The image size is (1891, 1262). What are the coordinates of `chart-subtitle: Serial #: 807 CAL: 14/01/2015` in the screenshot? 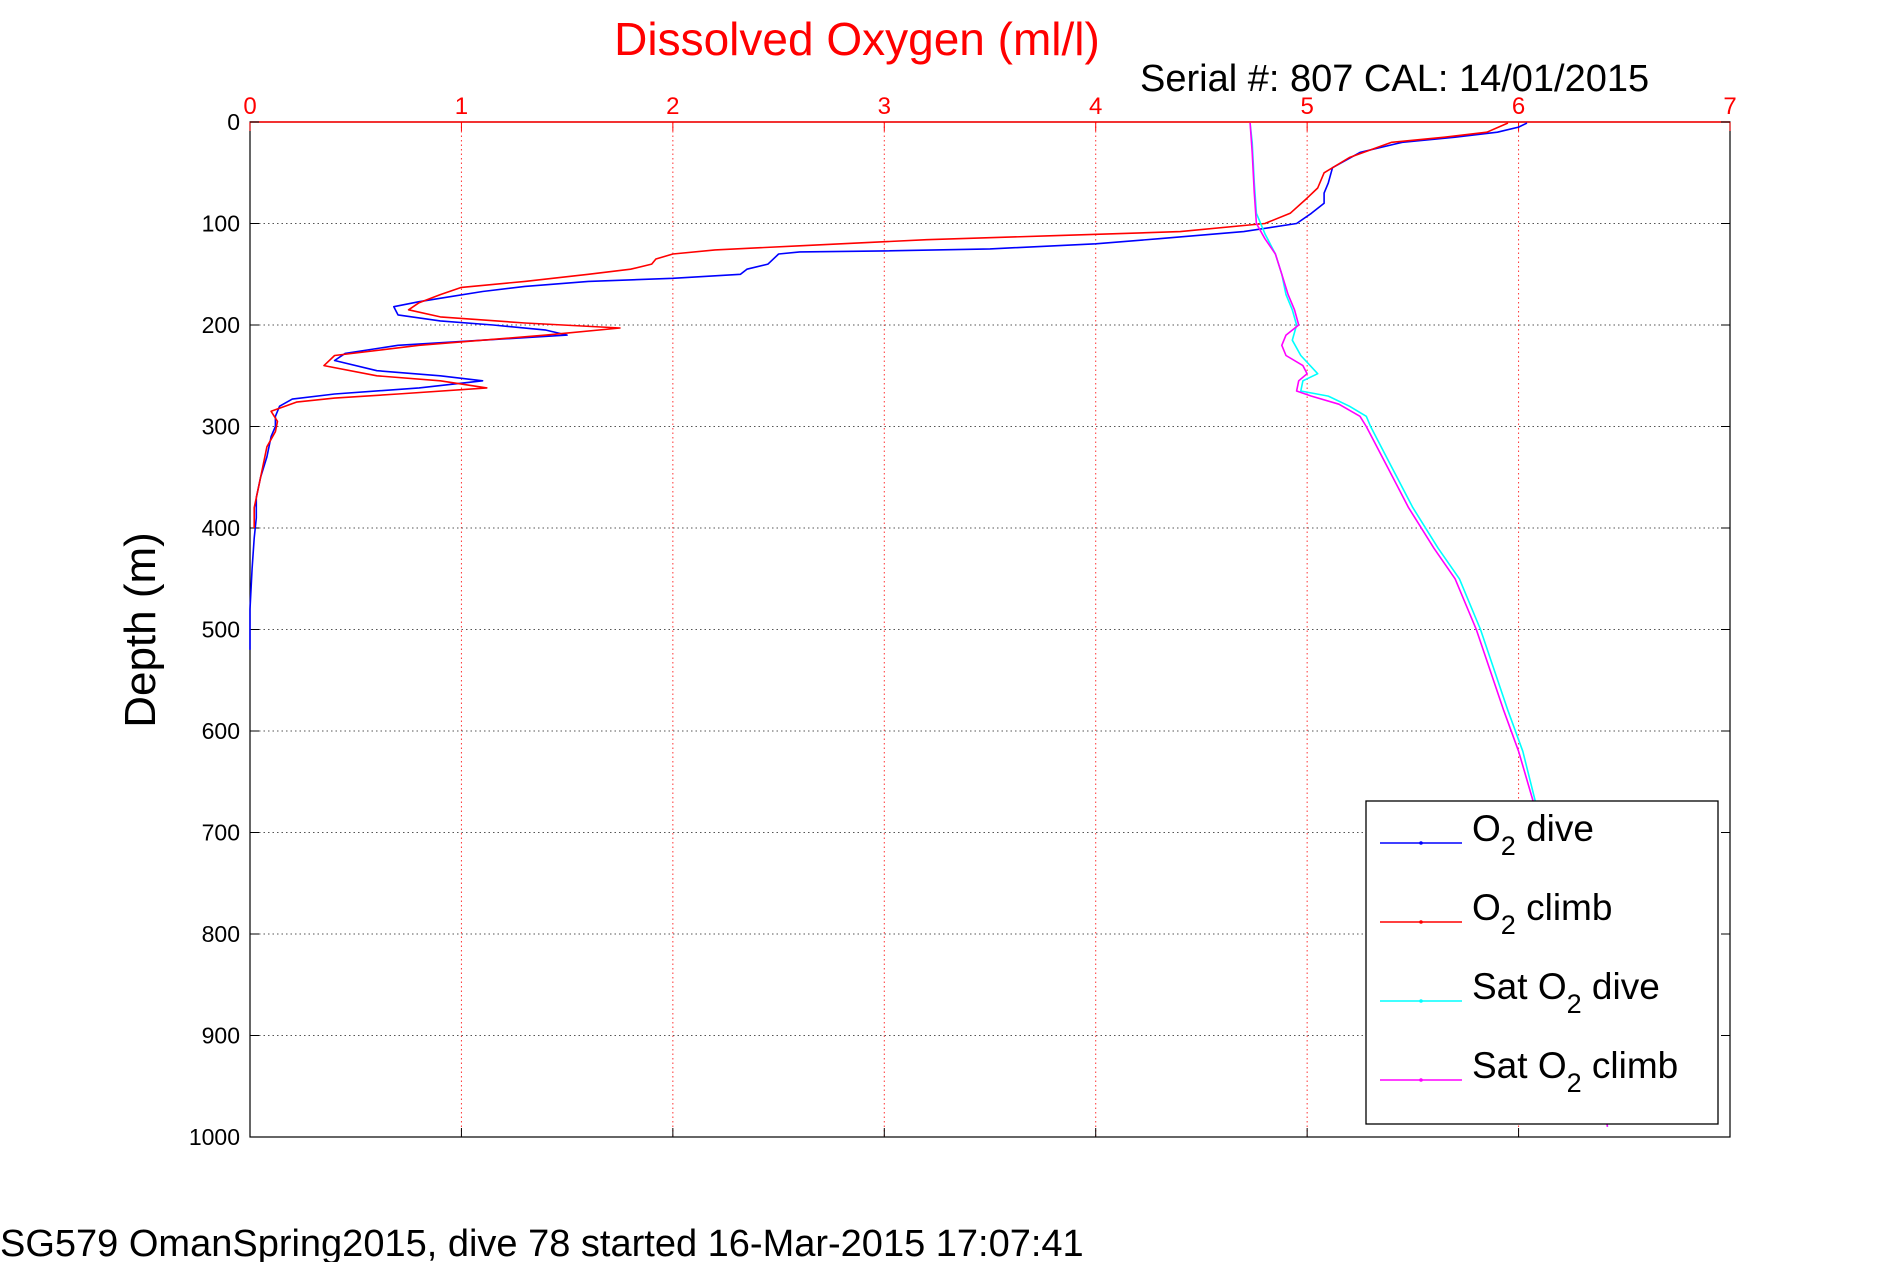 It's located at (1394, 79).